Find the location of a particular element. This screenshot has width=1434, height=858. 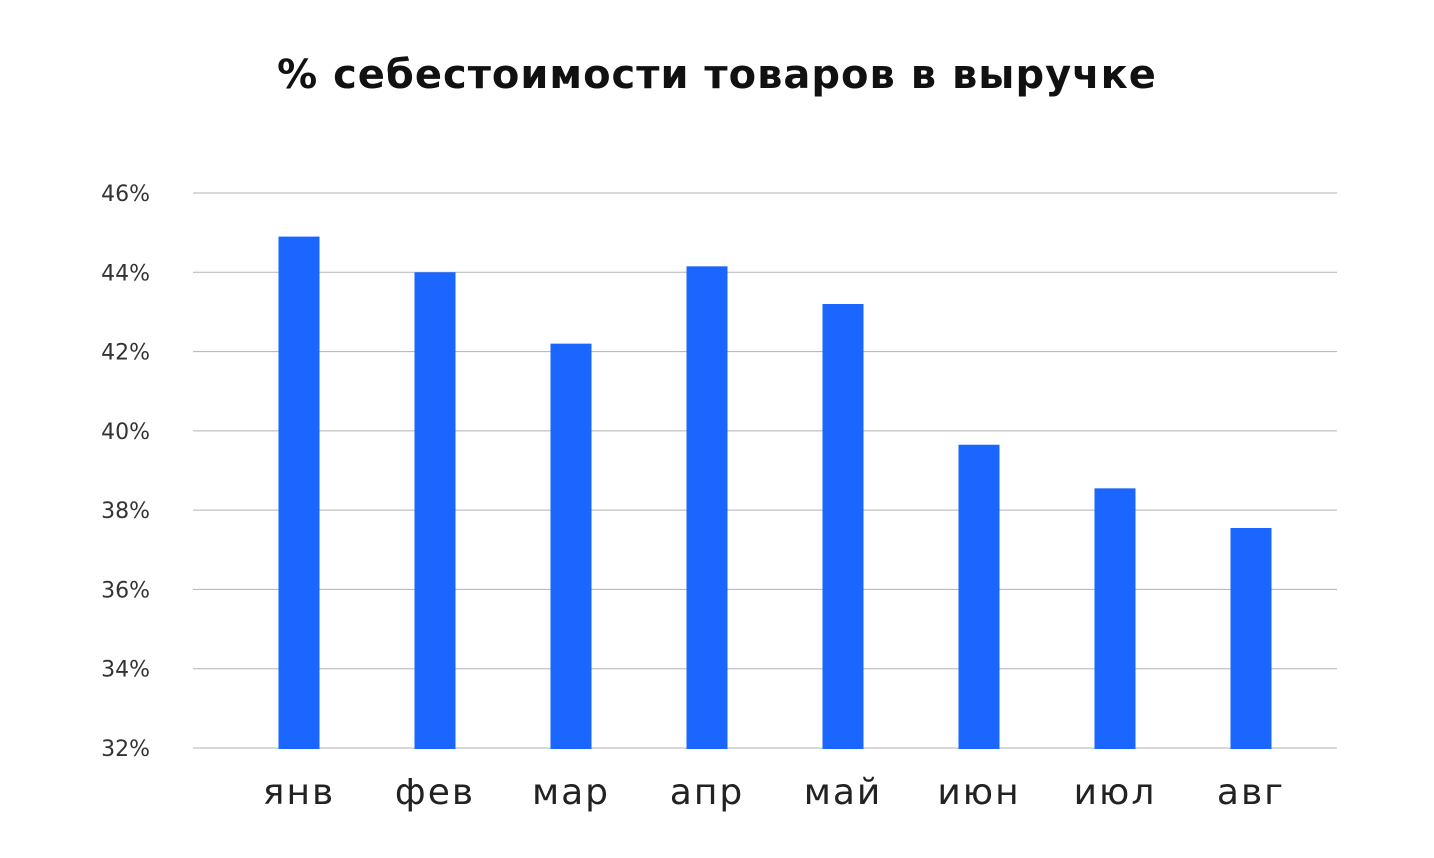

x-category-label: июн is located at coordinates (978, 792).